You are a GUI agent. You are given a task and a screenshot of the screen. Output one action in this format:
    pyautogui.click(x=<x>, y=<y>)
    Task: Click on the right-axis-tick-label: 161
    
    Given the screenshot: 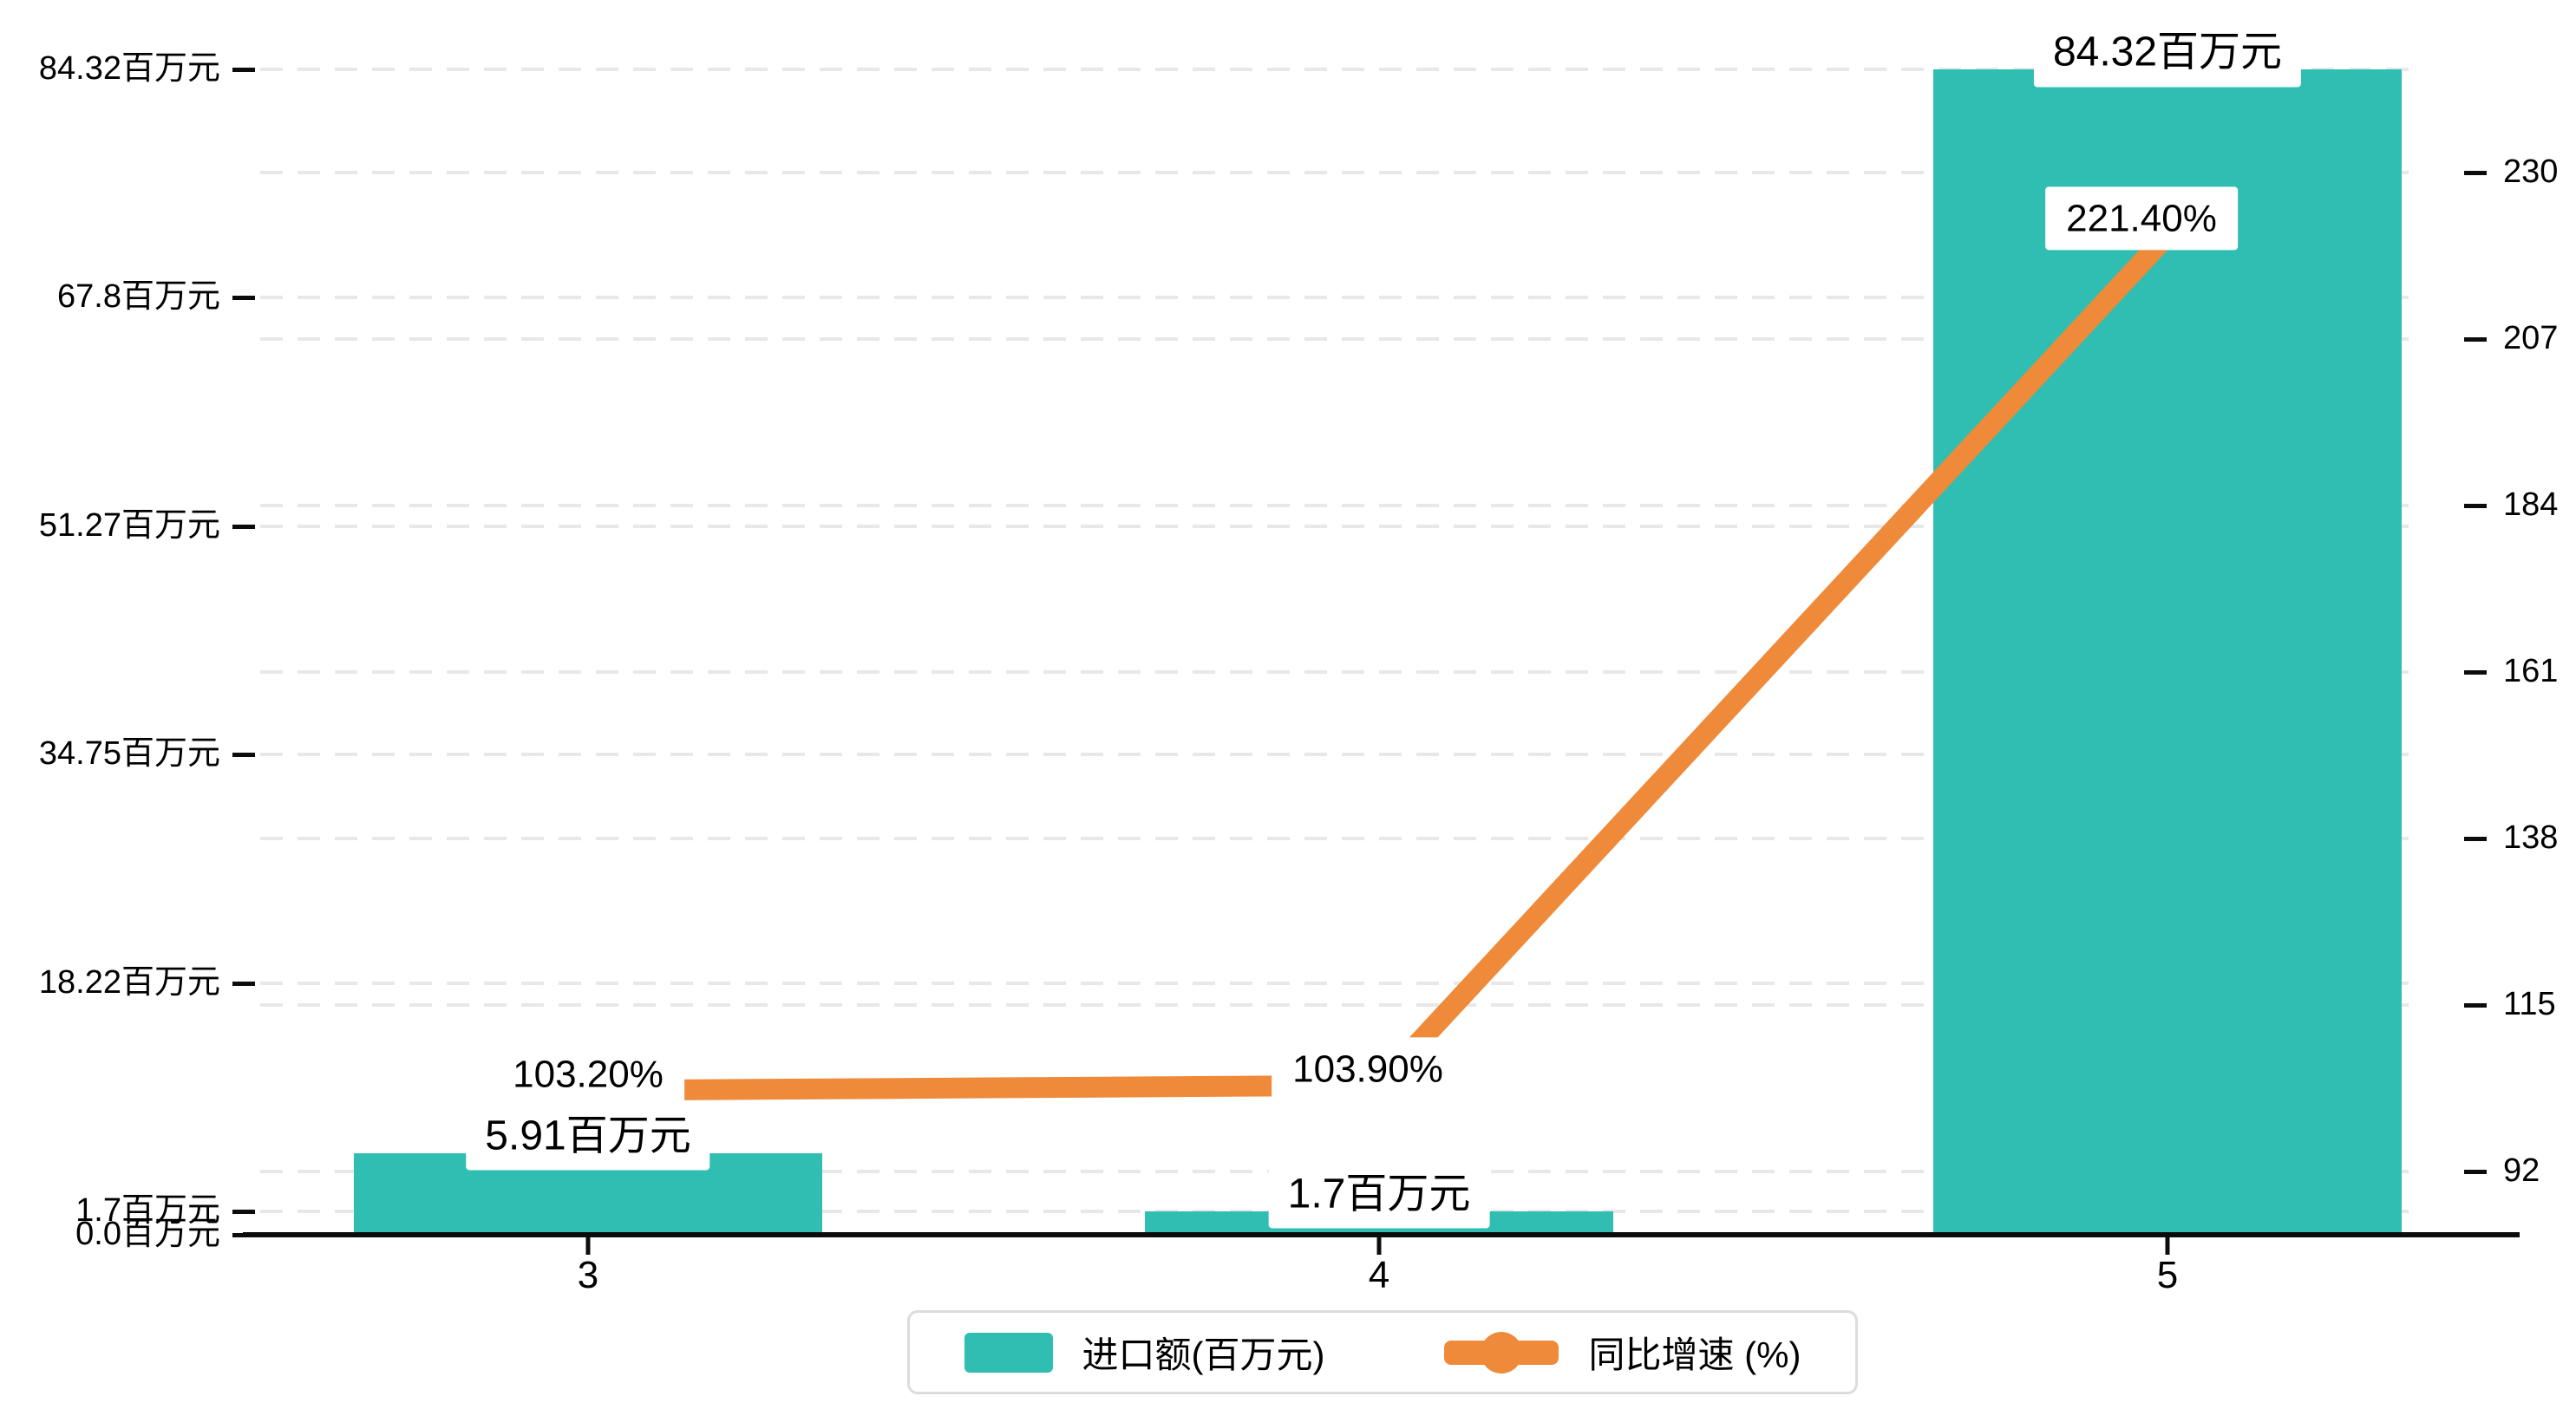 What is the action you would take?
    pyautogui.click(x=2531, y=672)
    